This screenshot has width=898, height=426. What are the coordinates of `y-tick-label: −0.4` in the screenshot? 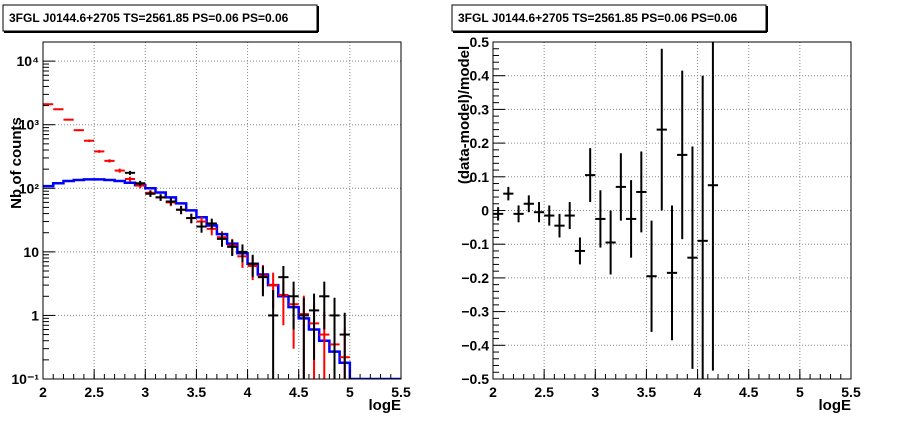 It's located at (475, 345).